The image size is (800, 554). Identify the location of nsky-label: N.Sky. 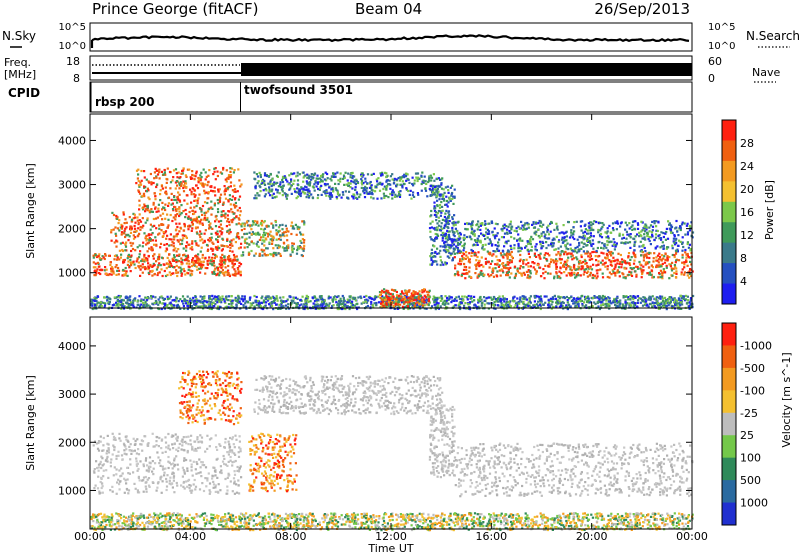
(19, 36).